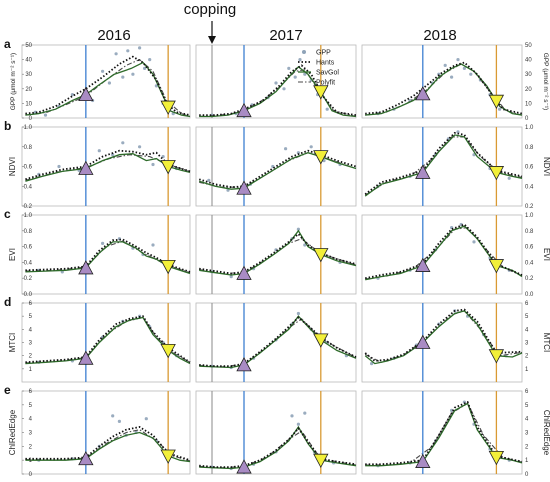  I want to click on panel-e-2017, so click(276, 432).